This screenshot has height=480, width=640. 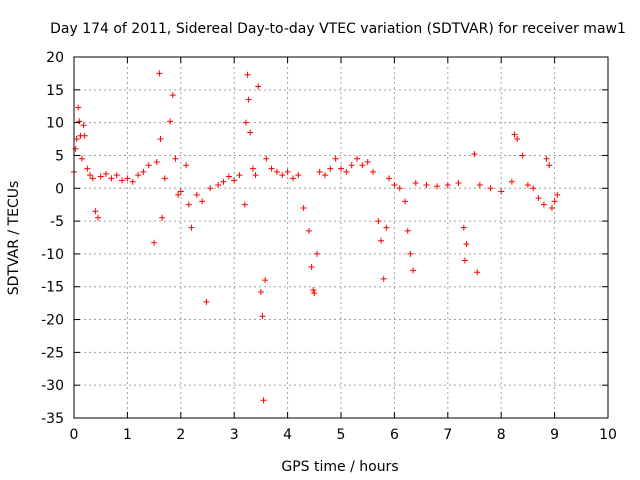 What do you see at coordinates (127, 435) in the screenshot?
I see `x-tick-label: 1` at bounding box center [127, 435].